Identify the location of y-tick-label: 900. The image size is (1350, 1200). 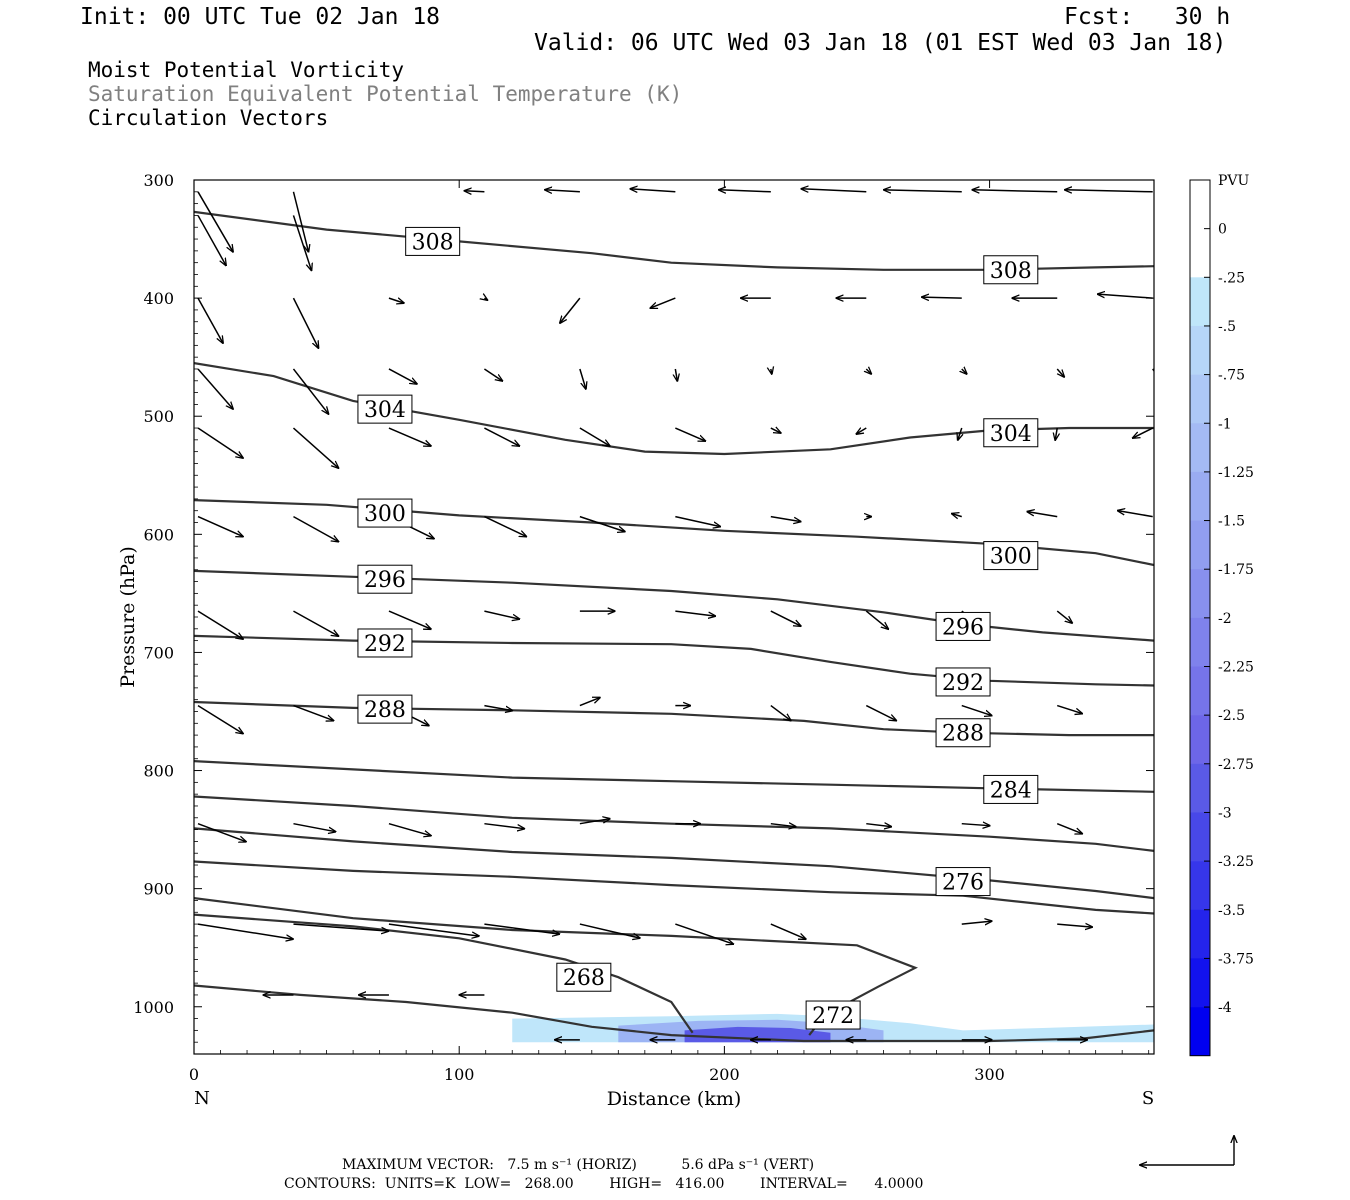
(158, 889).